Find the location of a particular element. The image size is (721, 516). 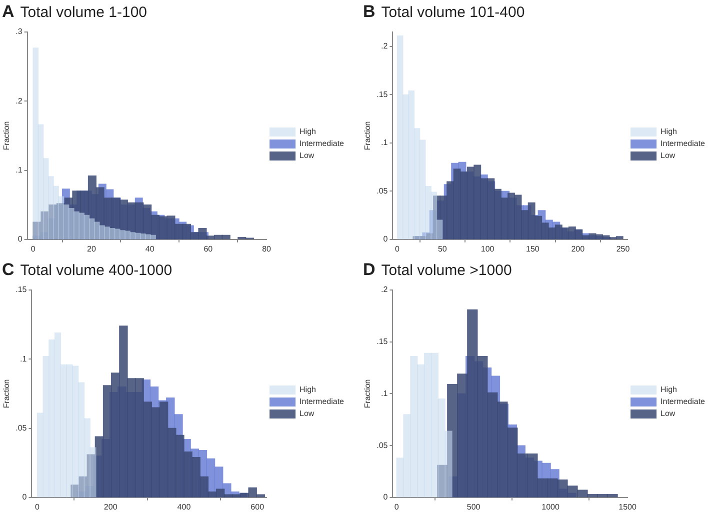

x-tick-label: 250 is located at coordinates (623, 249).